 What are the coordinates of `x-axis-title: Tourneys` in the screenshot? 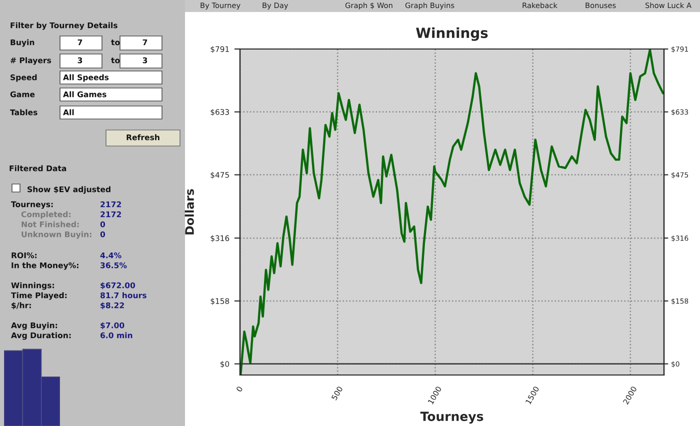 It's located at (452, 418).